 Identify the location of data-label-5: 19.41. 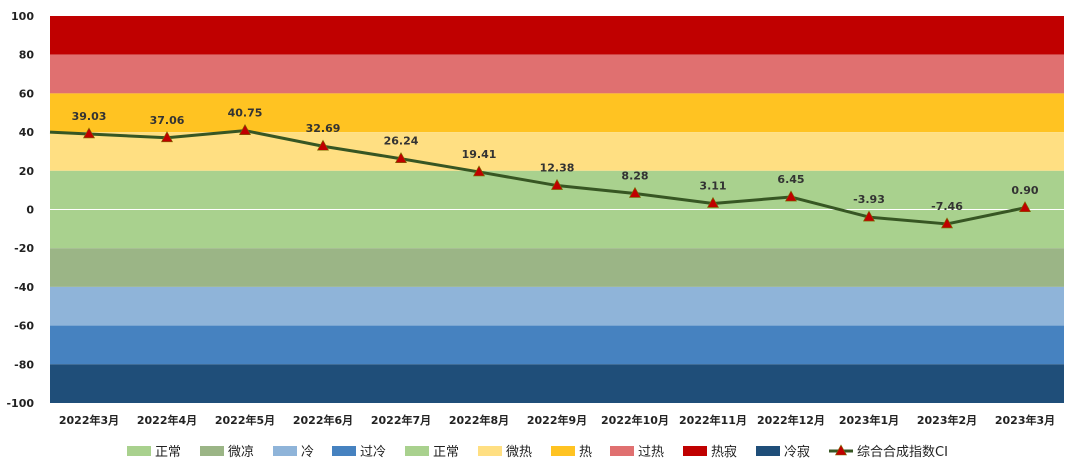
(479, 154).